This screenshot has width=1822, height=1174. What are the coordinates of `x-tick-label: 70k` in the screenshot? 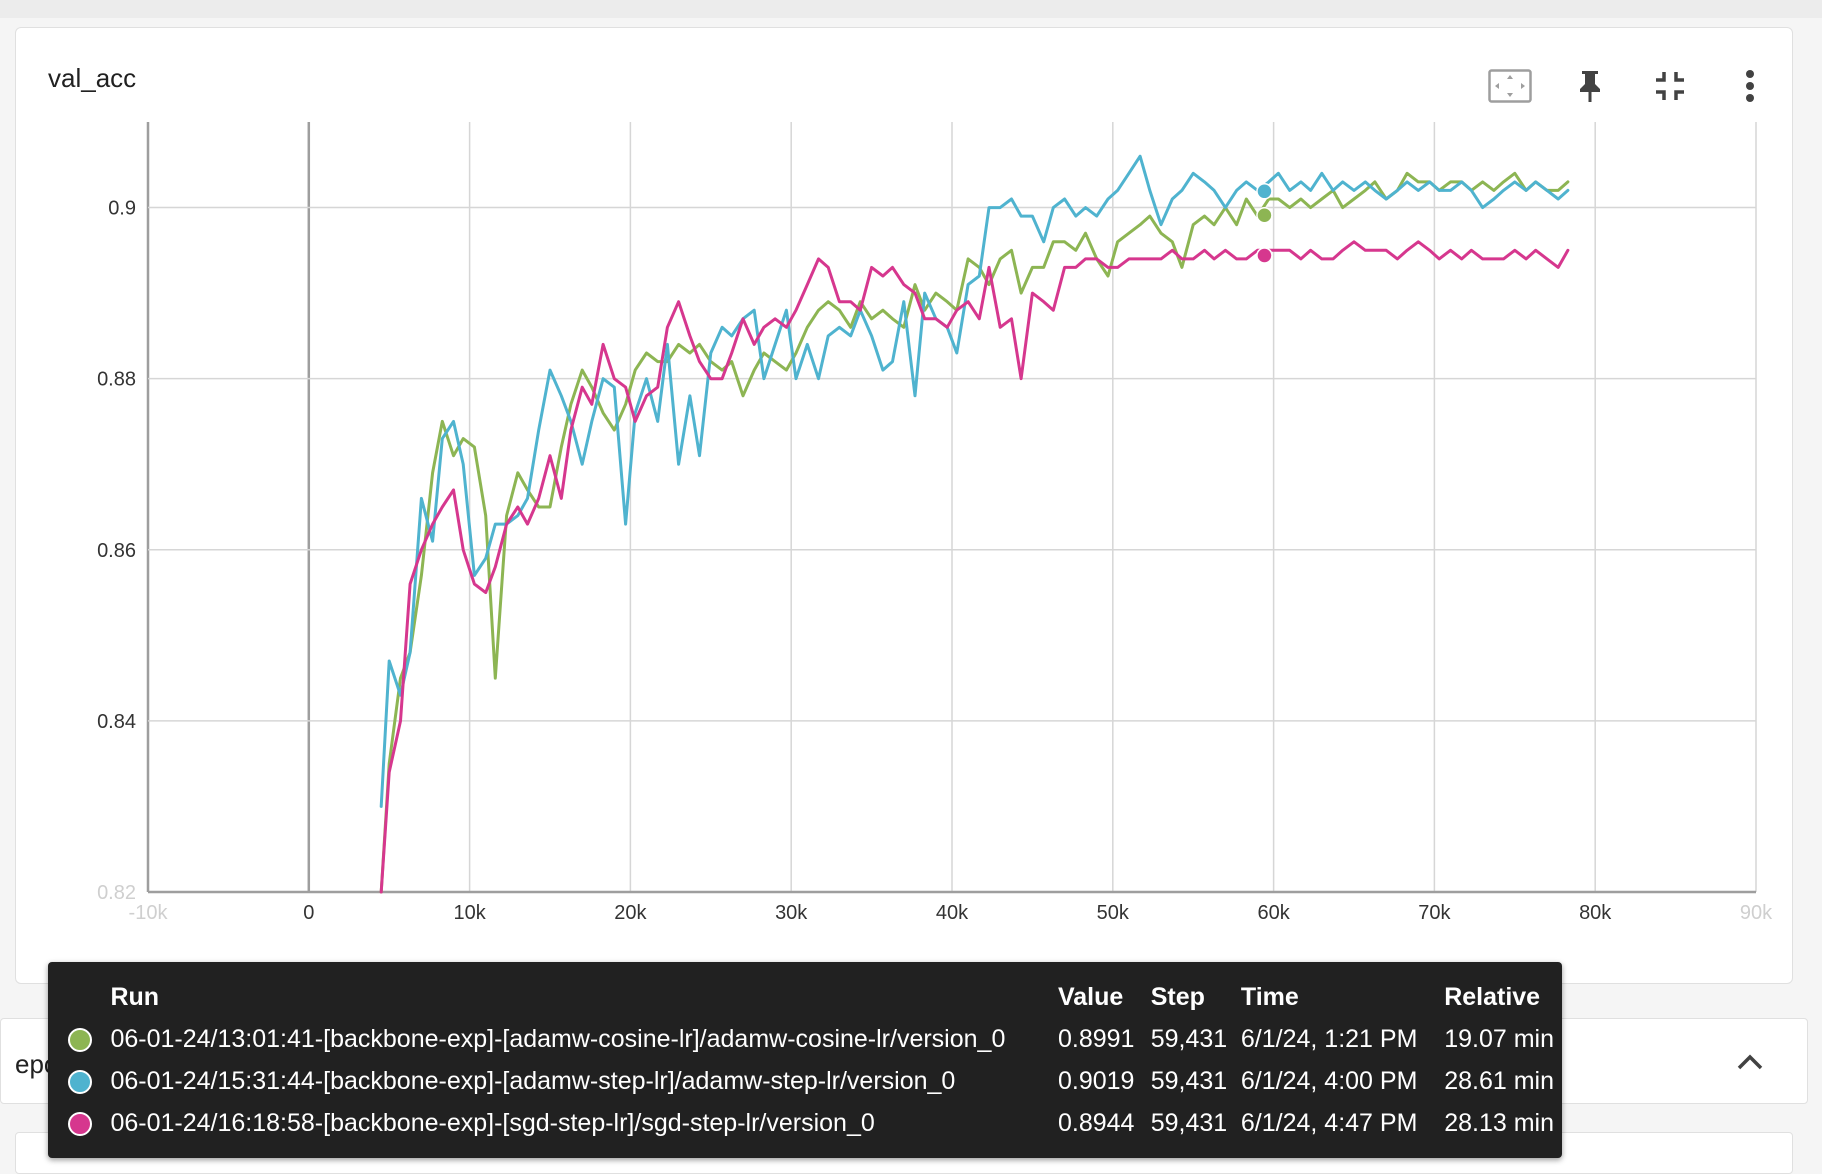 It's located at (1434, 913).